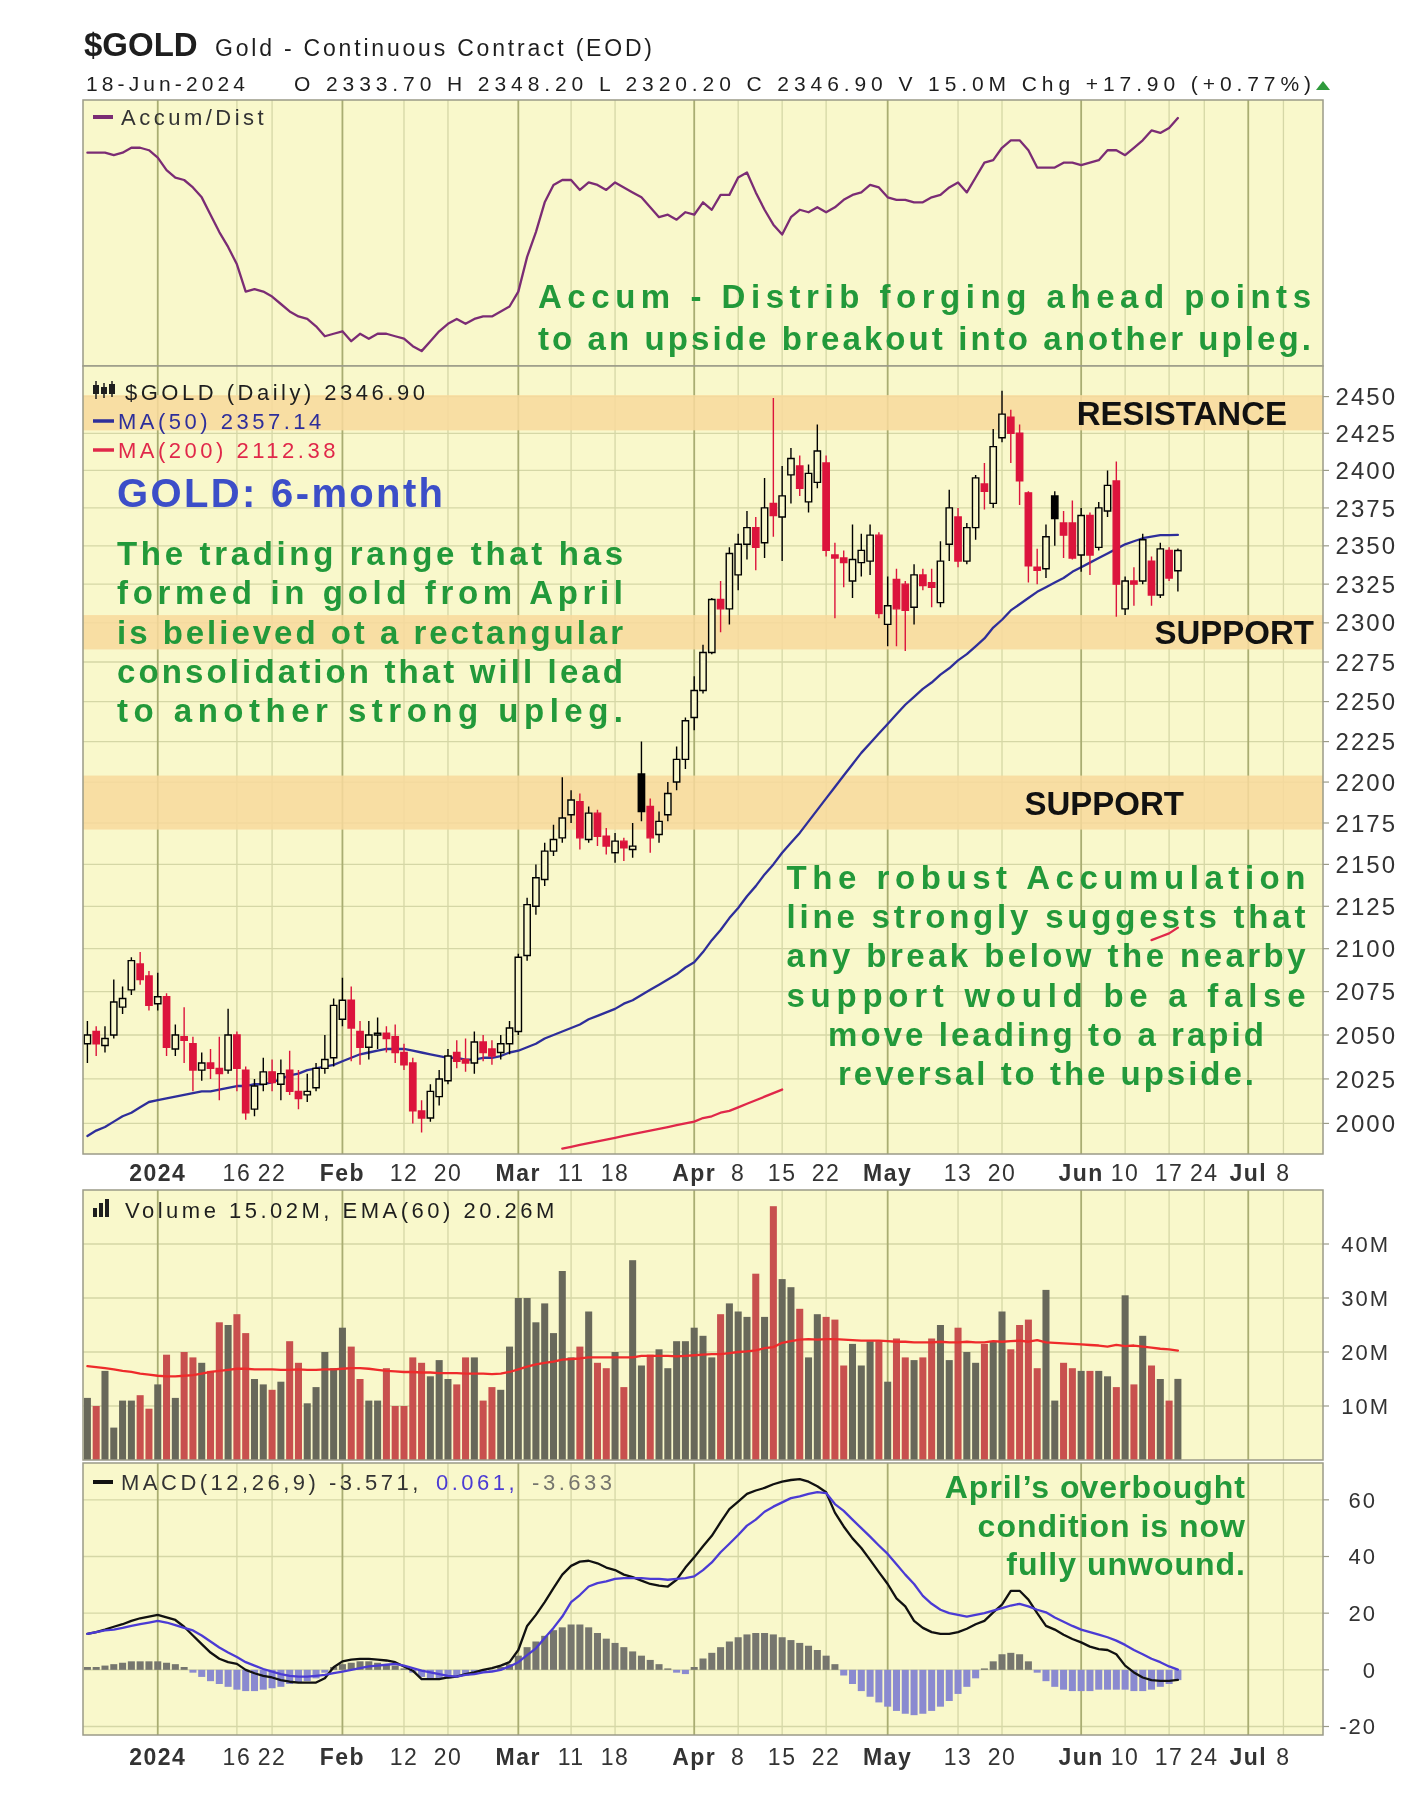 This screenshot has width=1412, height=1795. What do you see at coordinates (1046, 975) in the screenshot?
I see `annotation: The robust Accumulation line strongly suggests that any break below the nearby support would be a false move leading to a rapid reversal to the upside.` at bounding box center [1046, 975].